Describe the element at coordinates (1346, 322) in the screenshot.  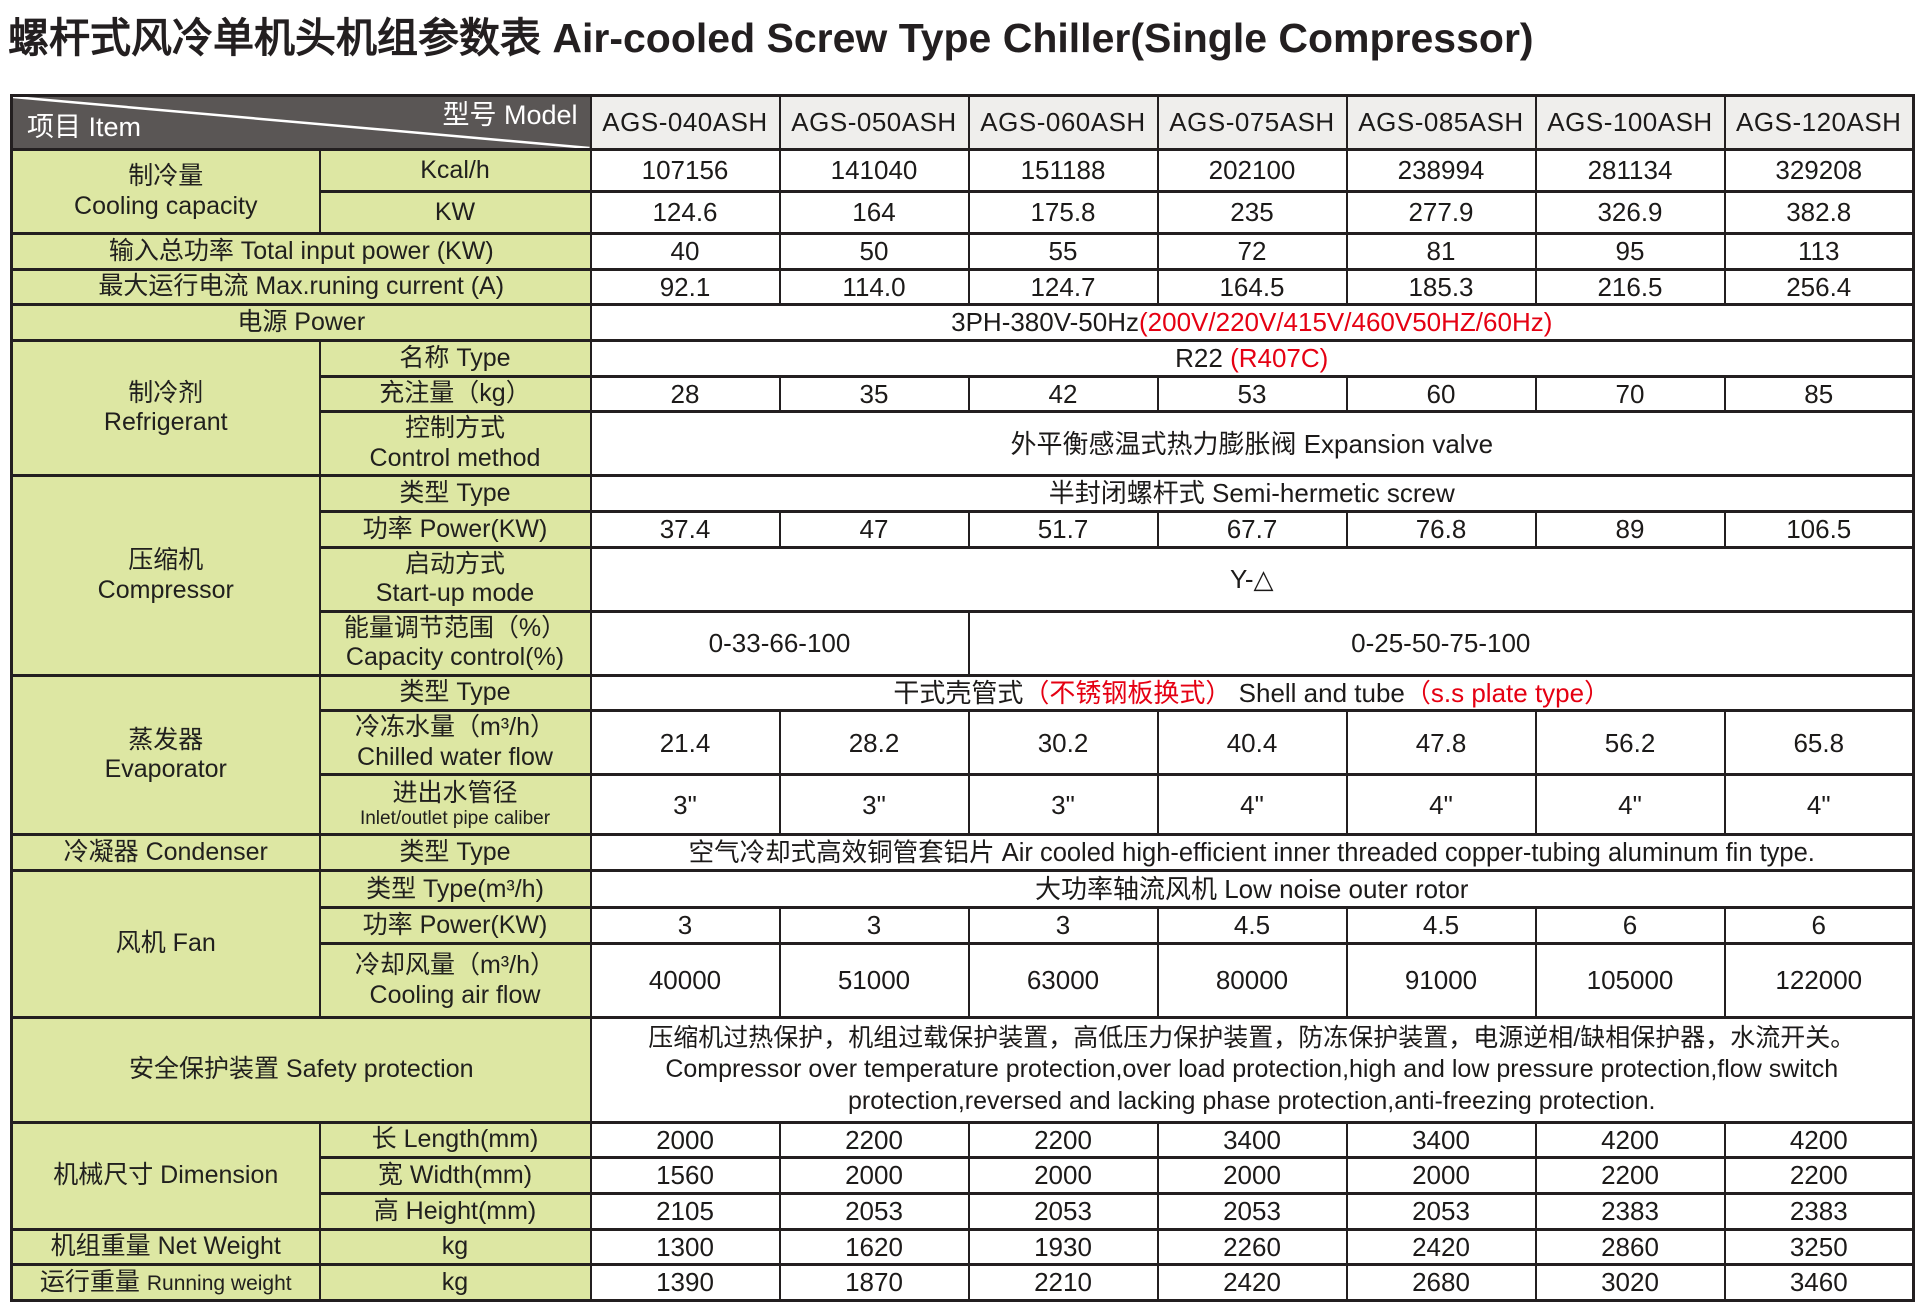
I see `power-supply-value-segment-1: (200V/220V/415V/460V50HZ/60Hz)` at that location.